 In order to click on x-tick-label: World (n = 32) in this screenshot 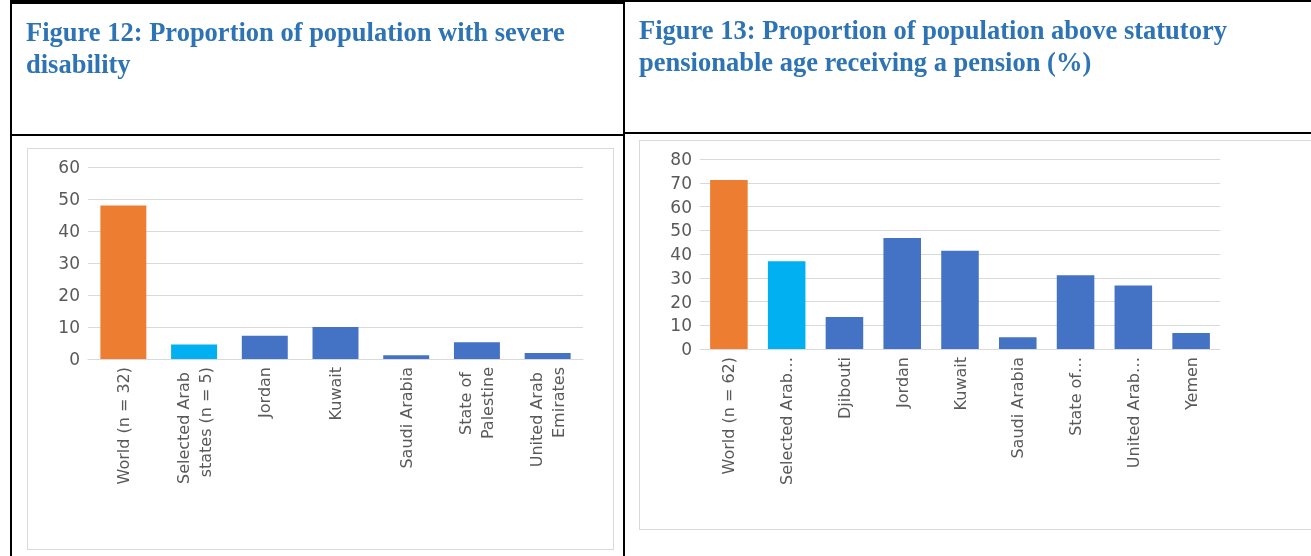, I will do `click(123, 426)`.